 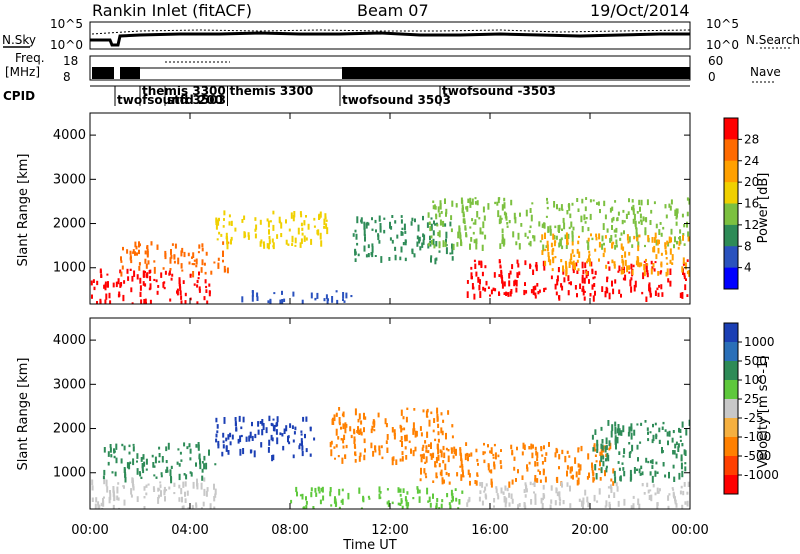 I want to click on cpid-segment-label-3: themis 3300, so click(x=272, y=91).